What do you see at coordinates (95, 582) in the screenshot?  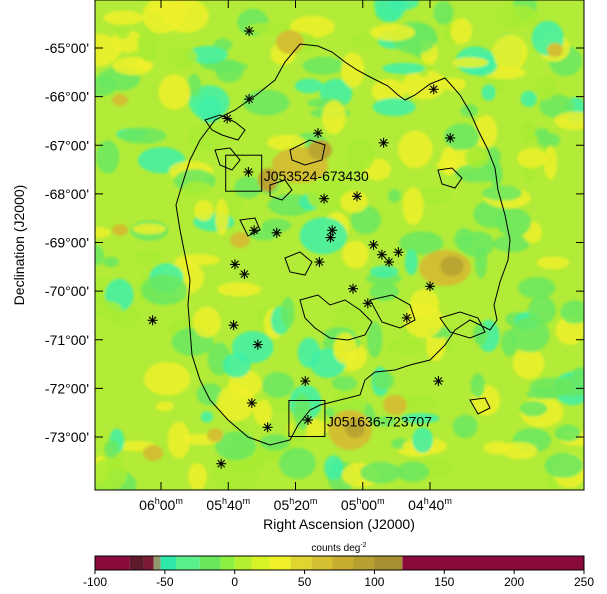 I see `colorbar-tick-label: -100` at bounding box center [95, 582].